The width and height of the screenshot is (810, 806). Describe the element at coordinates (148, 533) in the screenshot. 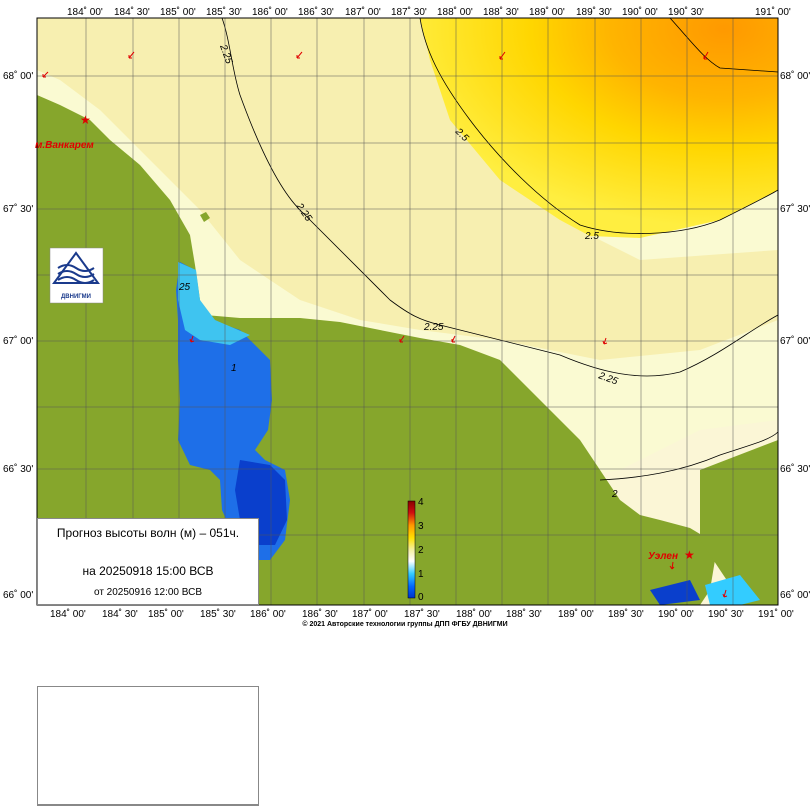

I see `forecast-title: Прогноз высоты волн (м) – 051ч.` at that location.